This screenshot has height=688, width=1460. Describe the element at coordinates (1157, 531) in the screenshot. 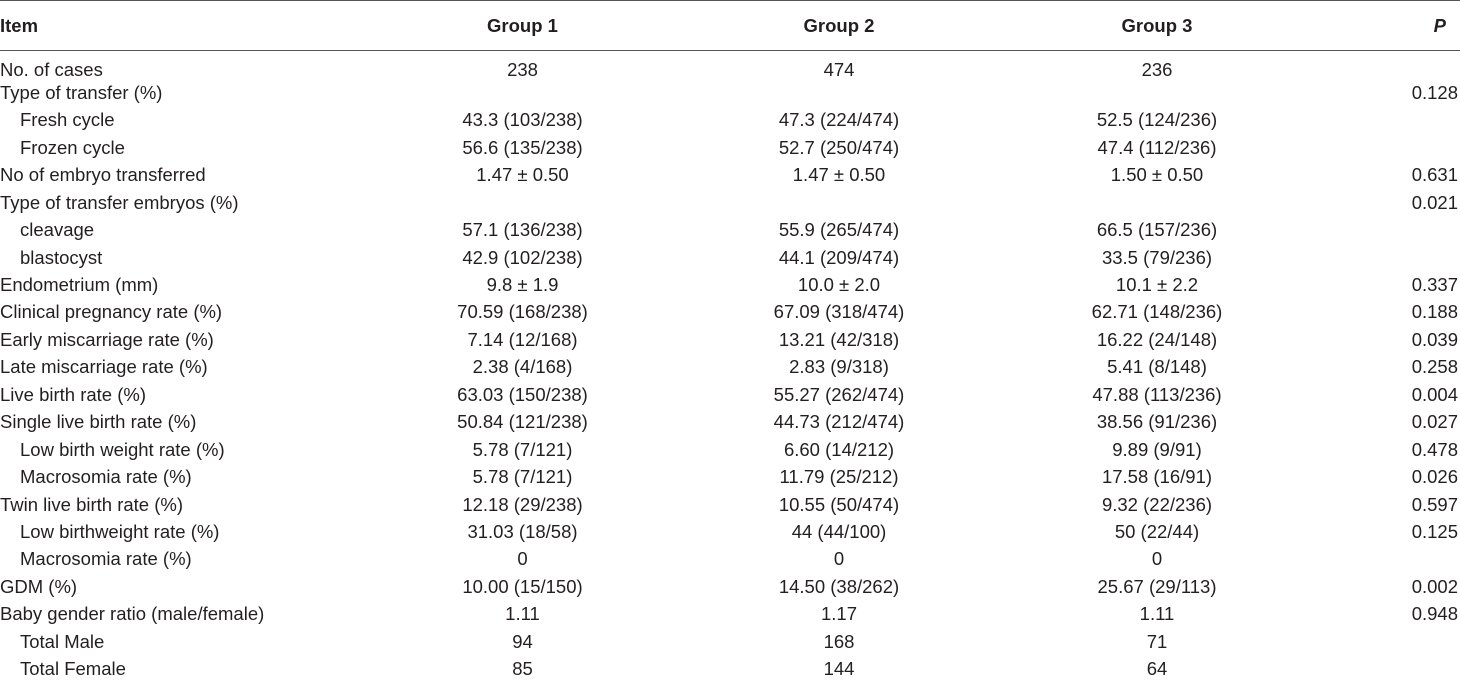

I see `cell-group-3: 50 (22/44)` at that location.